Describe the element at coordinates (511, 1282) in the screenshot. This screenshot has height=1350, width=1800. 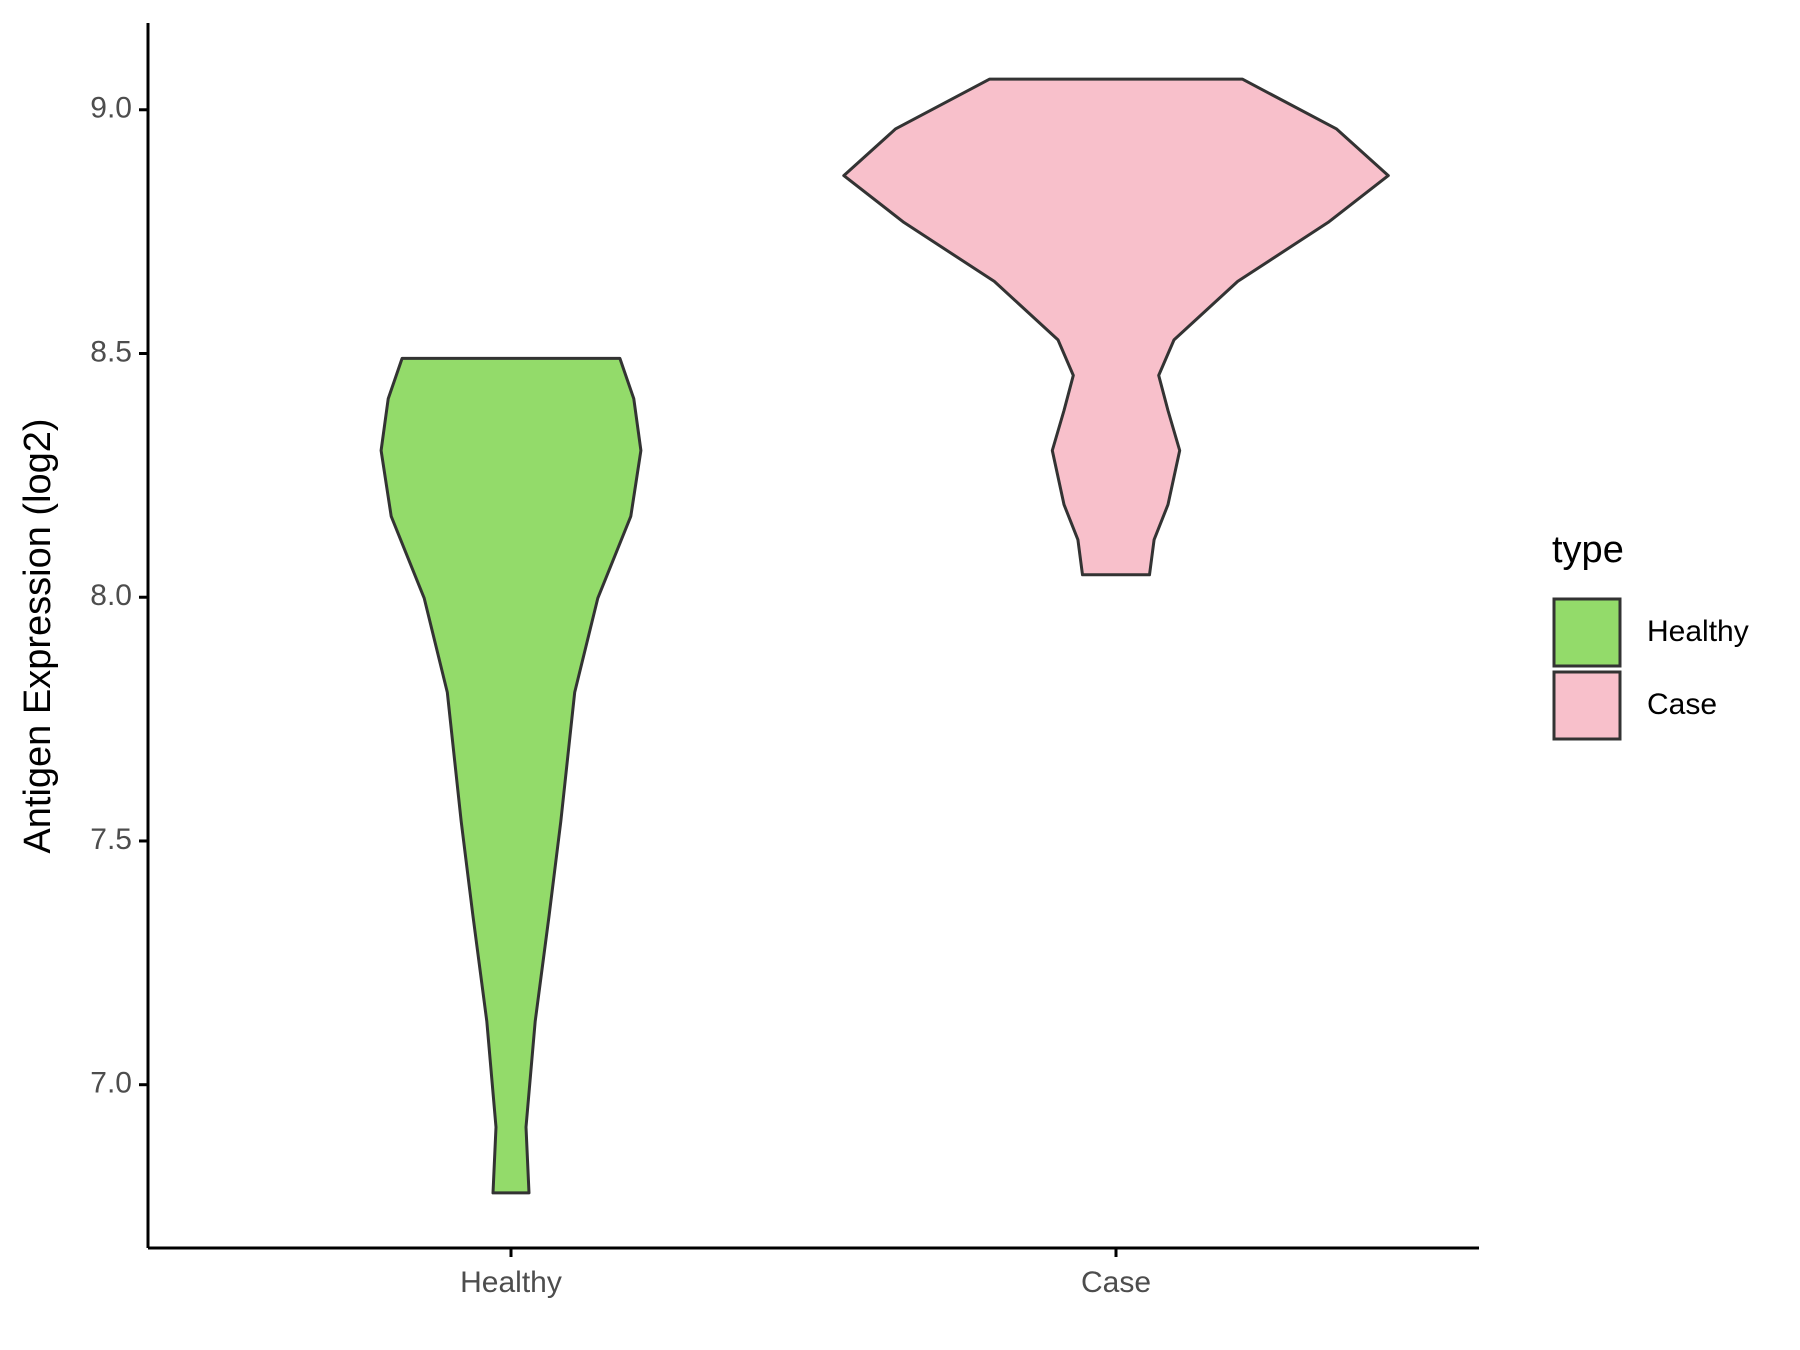
I see `x-tick-label: Healthy` at that location.